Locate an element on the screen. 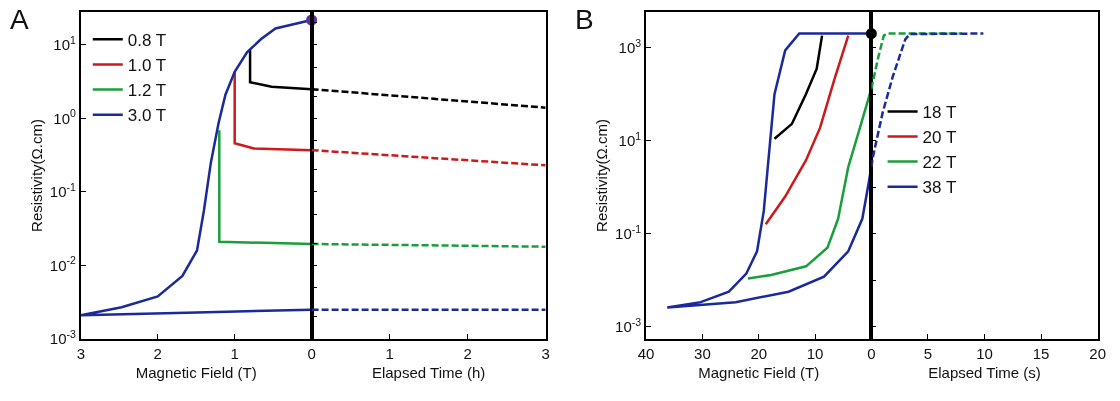 This screenshot has width=1120, height=401. legend-label: 1.2 T is located at coordinates (147, 91).